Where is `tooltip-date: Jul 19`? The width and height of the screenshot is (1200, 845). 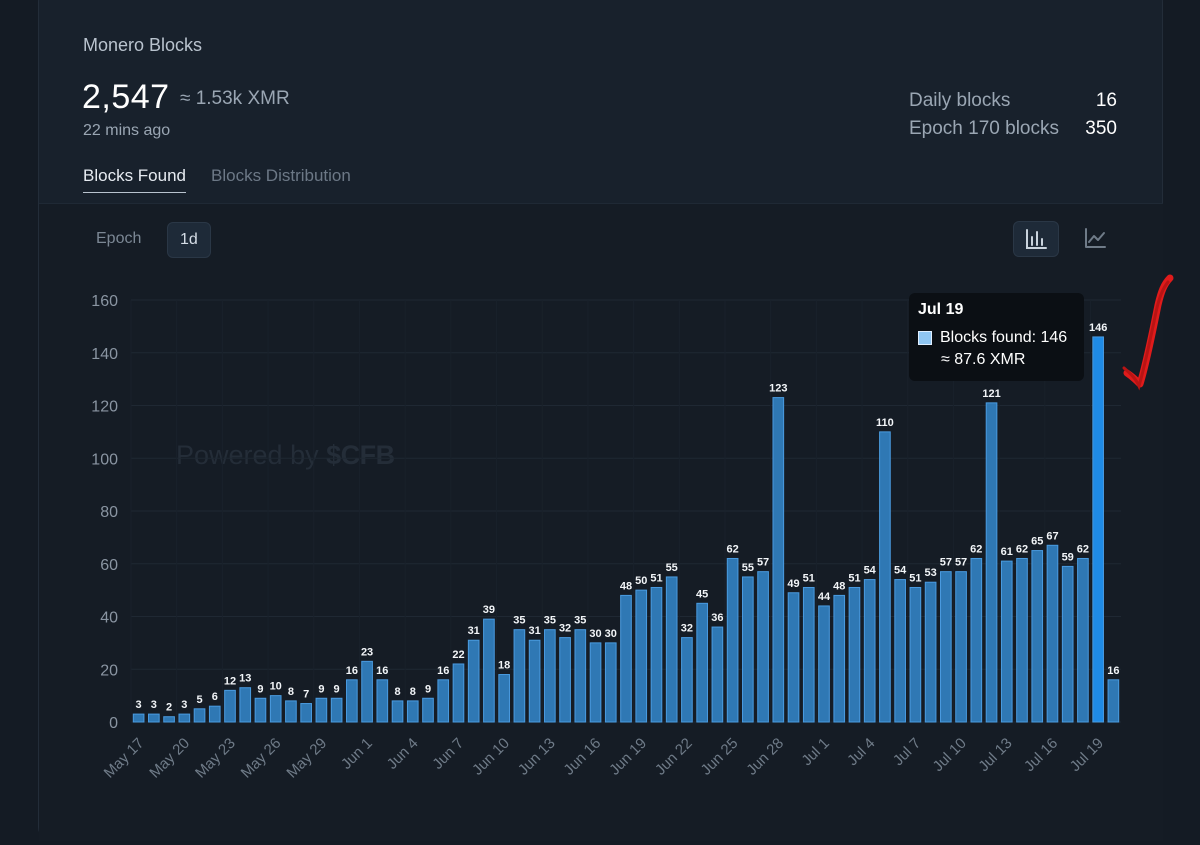
tooltip-date: Jul 19 is located at coordinates (941, 309).